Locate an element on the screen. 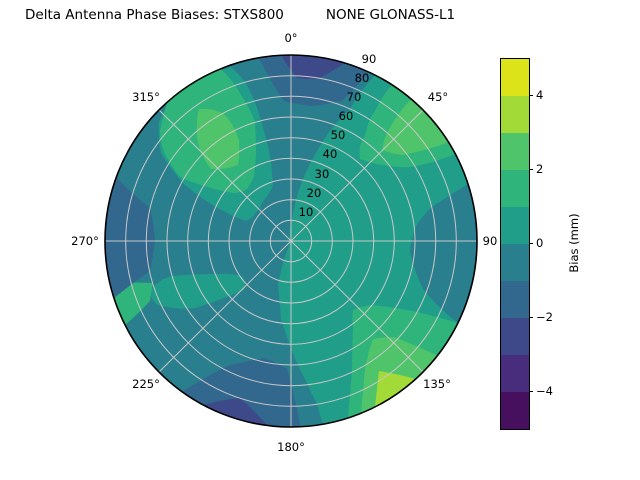 Image resolution: width=640 pixels, height=480 pixels. colorbar-band-m3tom2 is located at coordinates (515, 336).